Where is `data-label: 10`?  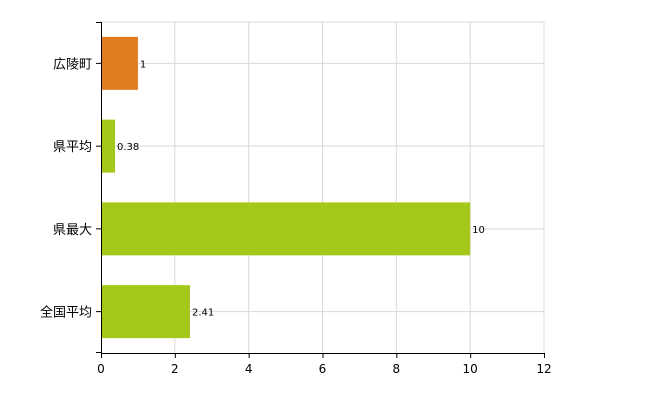 data-label: 10 is located at coordinates (478, 230).